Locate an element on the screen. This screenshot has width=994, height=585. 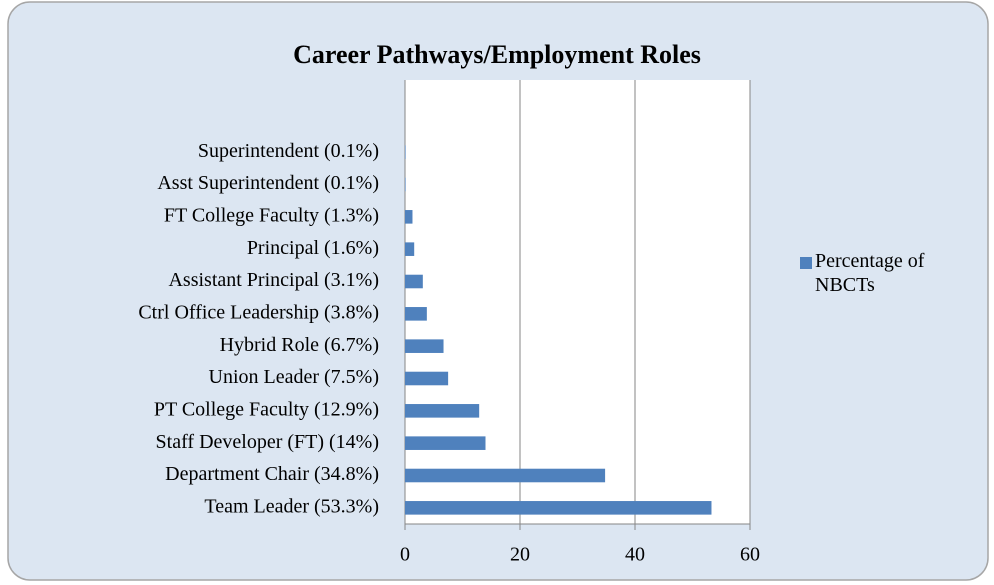
y-tick-label: Asst Superintendent (0.1%) is located at coordinates (268, 183).